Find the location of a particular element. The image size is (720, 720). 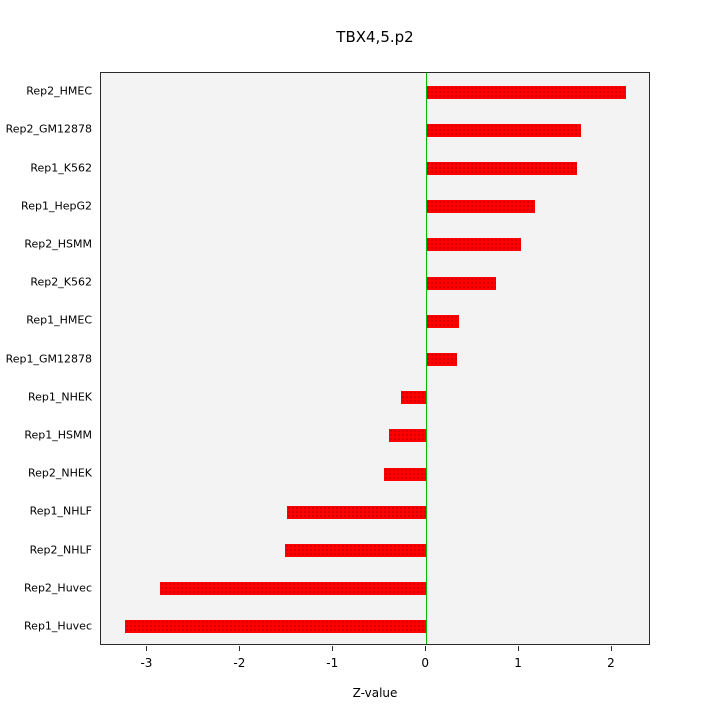

category-label: Rep1_Huvec is located at coordinates (58, 626).